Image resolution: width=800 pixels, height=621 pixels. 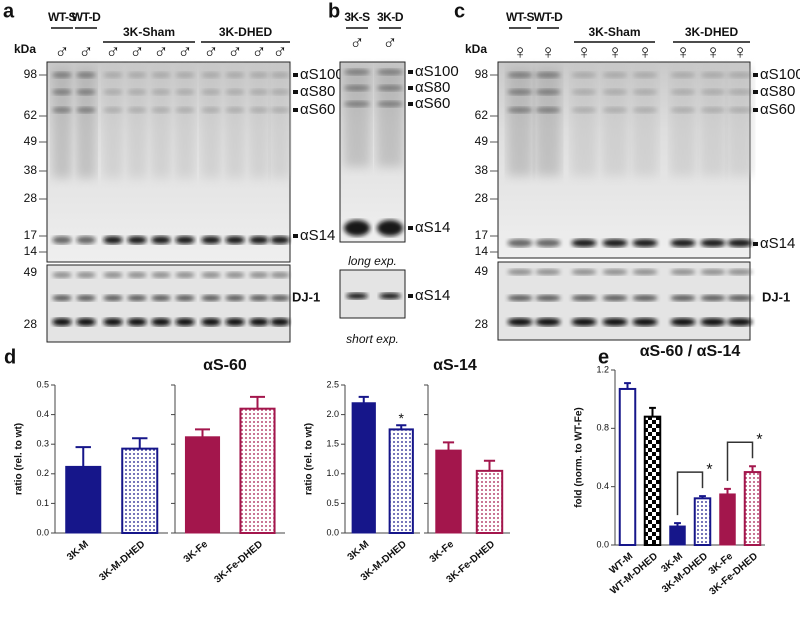 What do you see at coordinates (455, 365) in the screenshot?
I see `chart-title: αS-14` at bounding box center [455, 365].